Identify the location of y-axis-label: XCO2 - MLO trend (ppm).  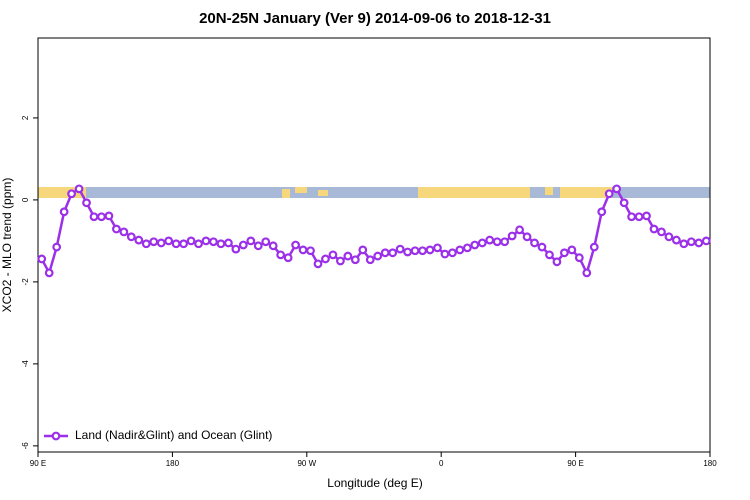
(7, 245).